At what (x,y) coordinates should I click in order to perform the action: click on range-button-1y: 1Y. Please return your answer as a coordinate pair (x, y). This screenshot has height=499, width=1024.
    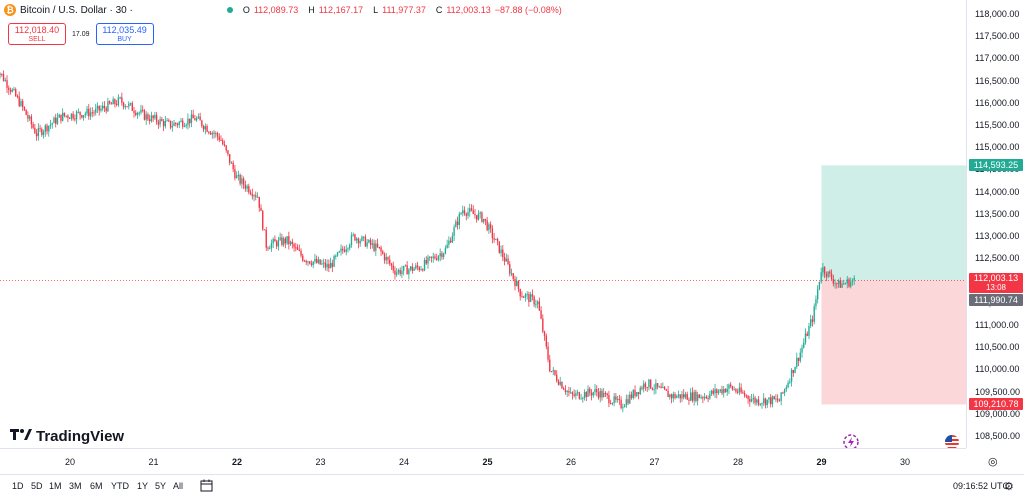
    Looking at the image, I should click on (143, 486).